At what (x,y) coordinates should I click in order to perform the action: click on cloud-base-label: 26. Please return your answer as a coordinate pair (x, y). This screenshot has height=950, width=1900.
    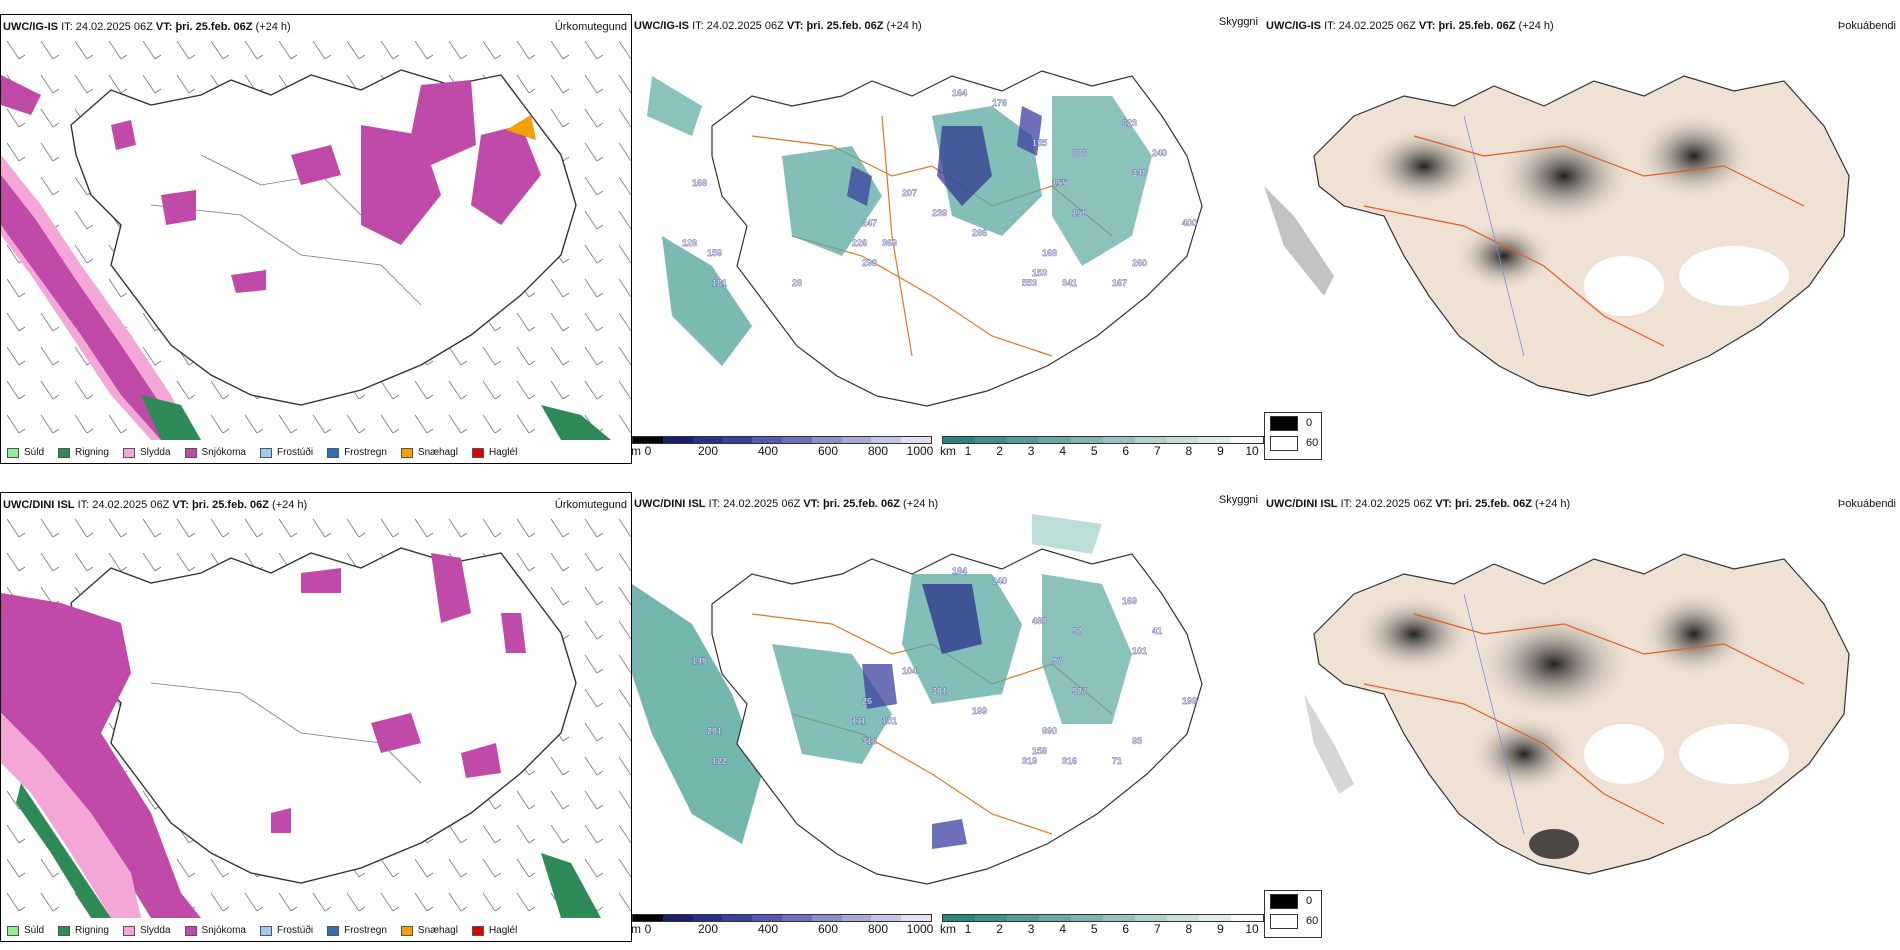
    Looking at the image, I should click on (867, 701).